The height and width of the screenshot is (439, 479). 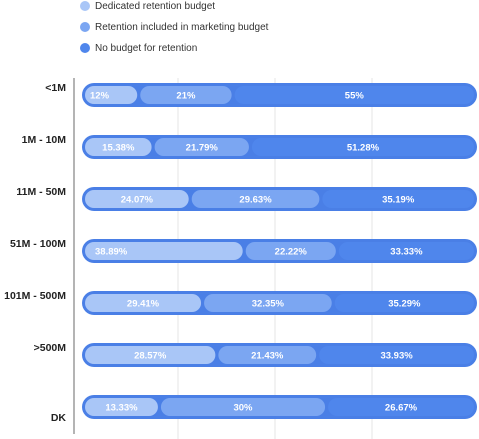 I want to click on data-label: 55%, so click(x=355, y=96).